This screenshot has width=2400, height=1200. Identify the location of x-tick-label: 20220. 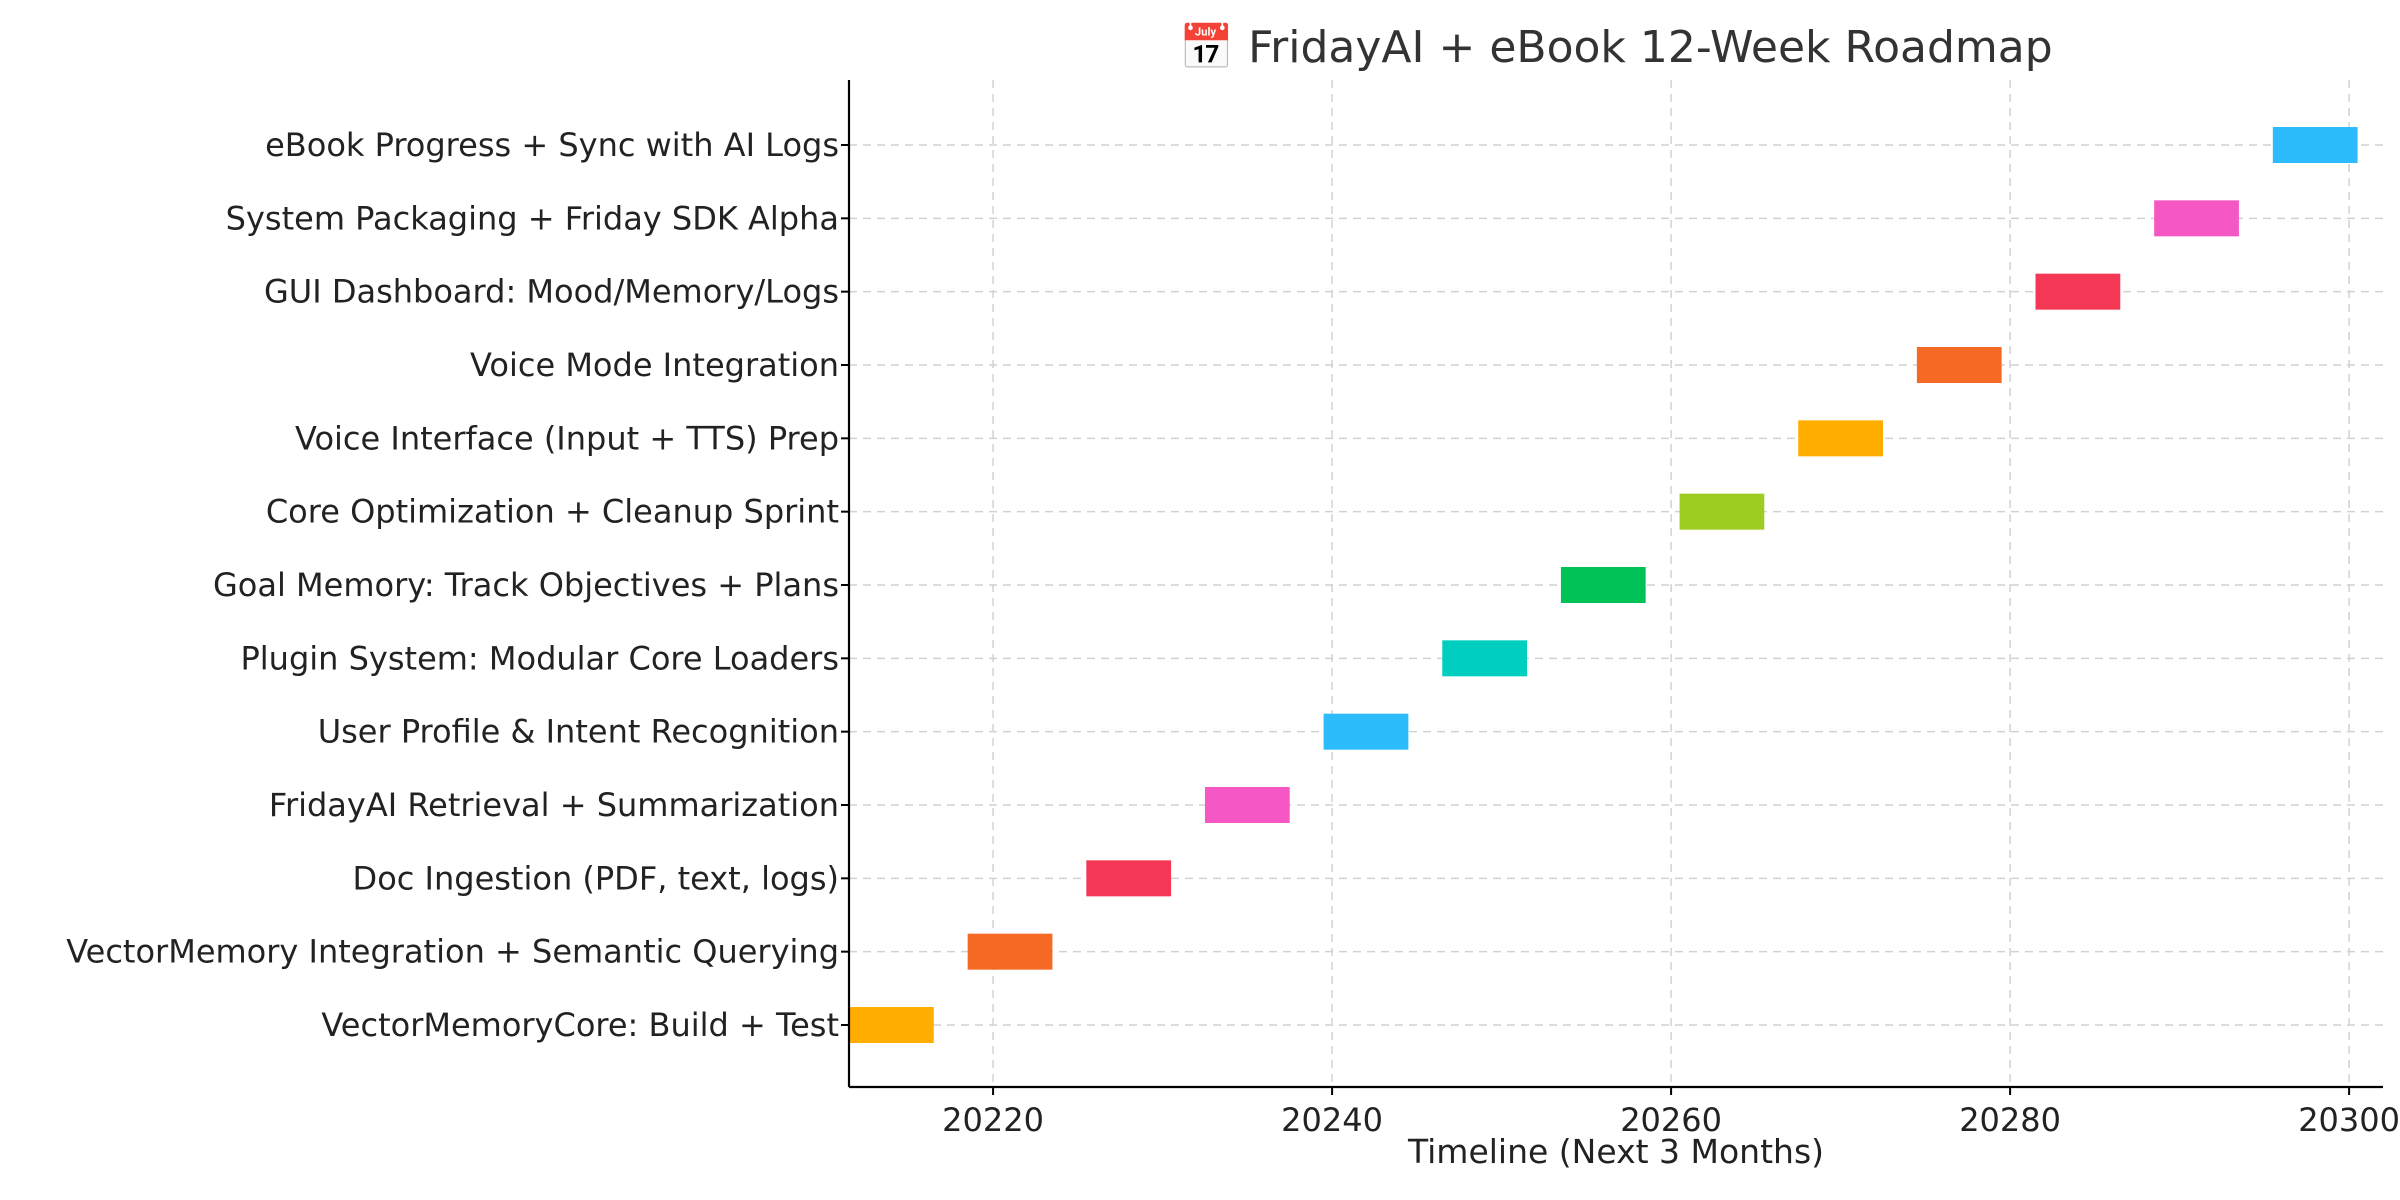
(993, 1120).